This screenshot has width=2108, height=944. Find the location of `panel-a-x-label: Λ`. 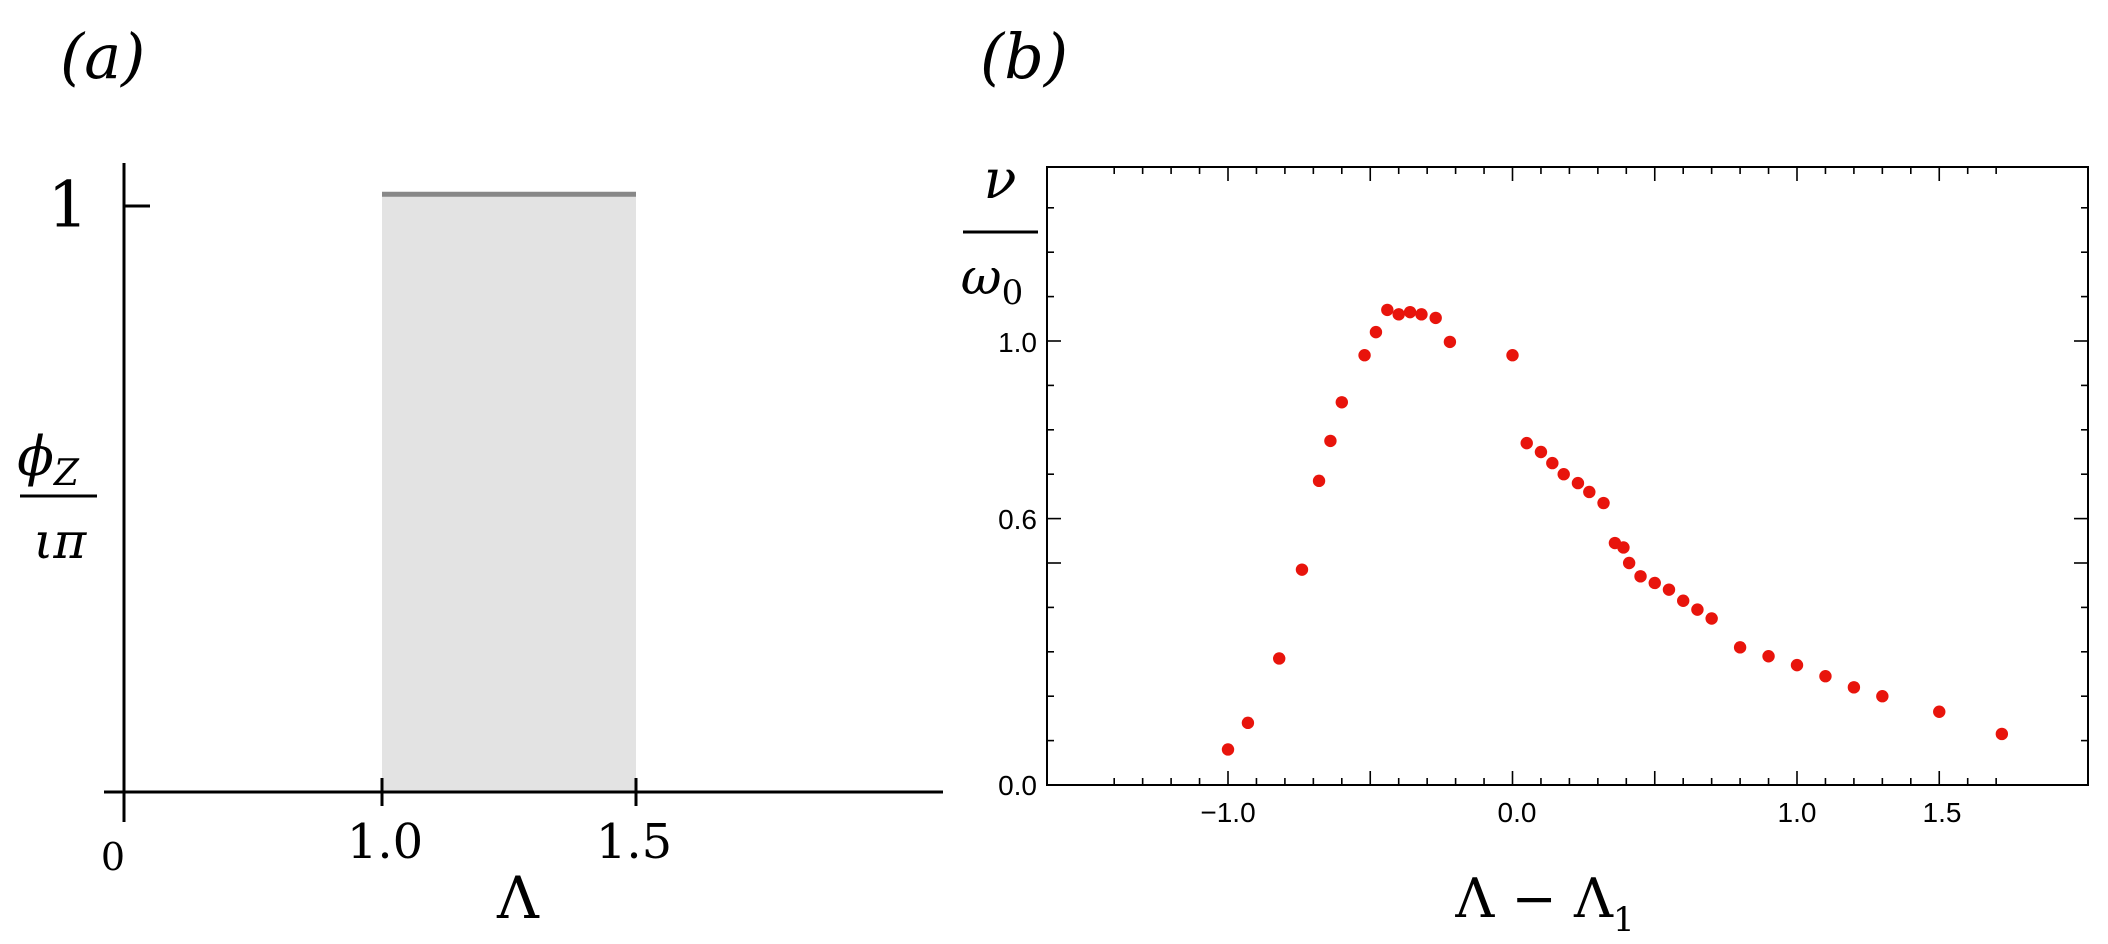

panel-a-x-label: Λ is located at coordinates (518, 898).